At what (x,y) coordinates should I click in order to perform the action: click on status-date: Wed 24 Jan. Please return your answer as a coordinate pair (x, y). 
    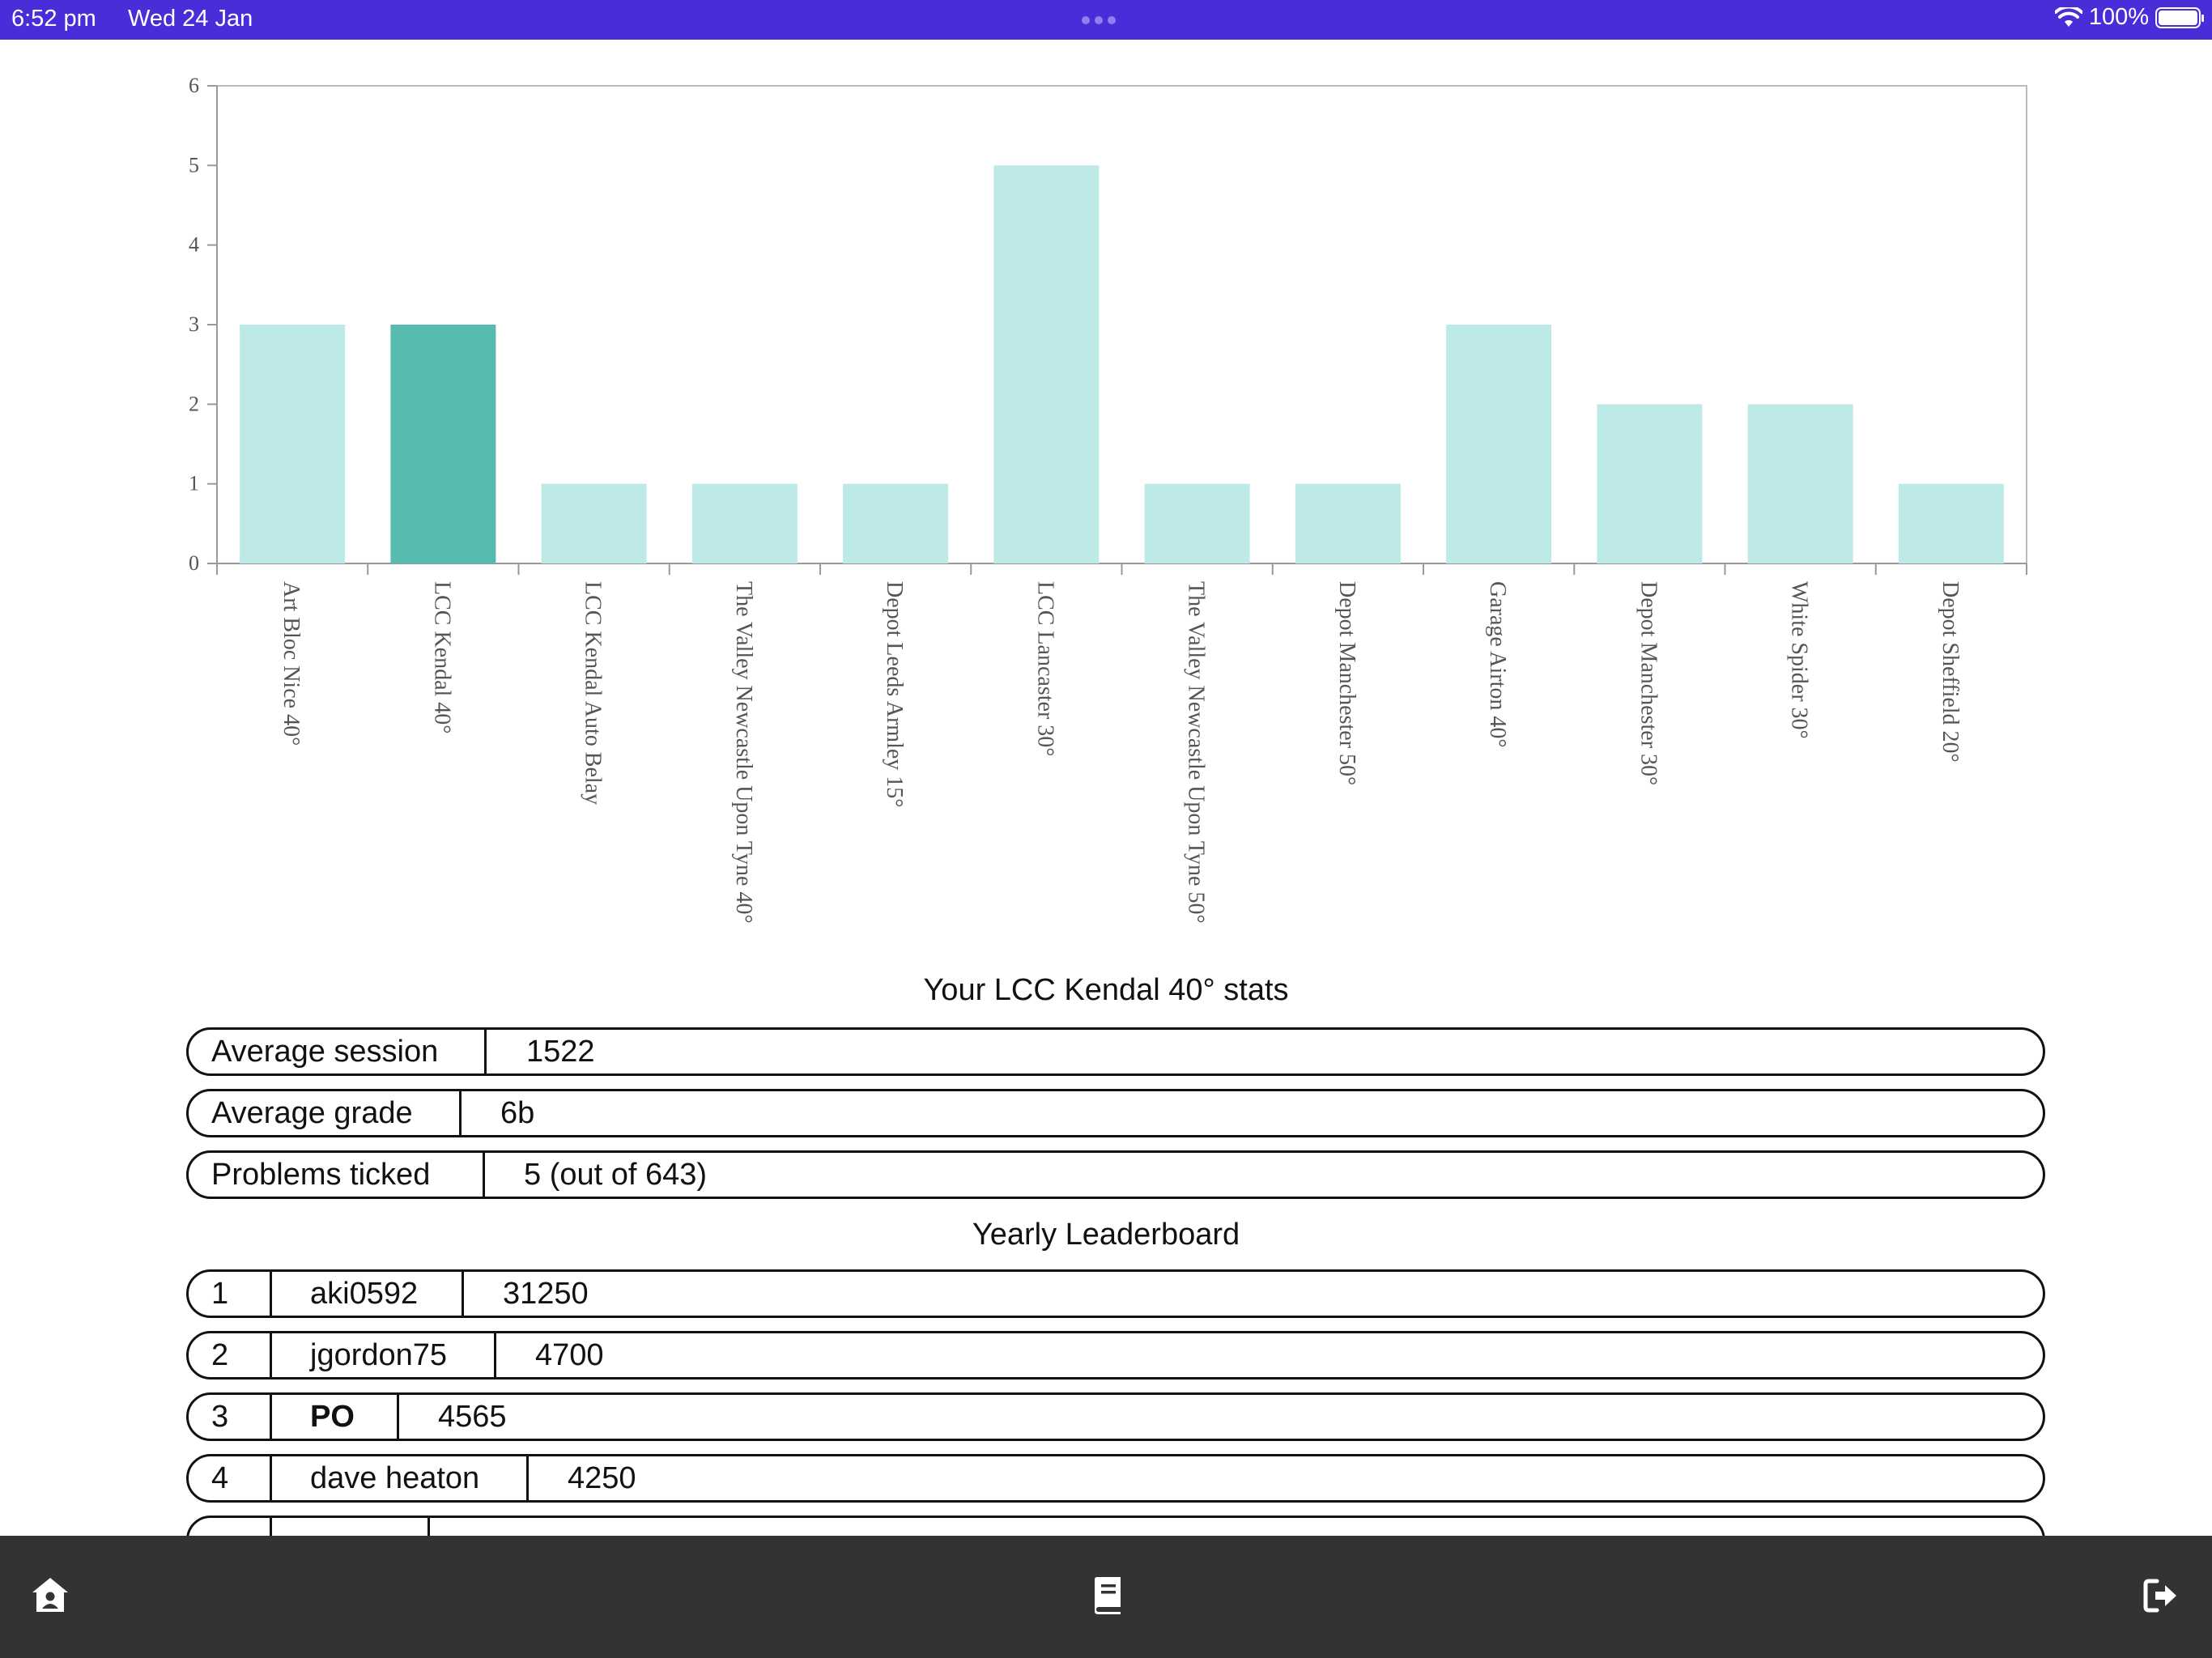
    Looking at the image, I should click on (190, 19).